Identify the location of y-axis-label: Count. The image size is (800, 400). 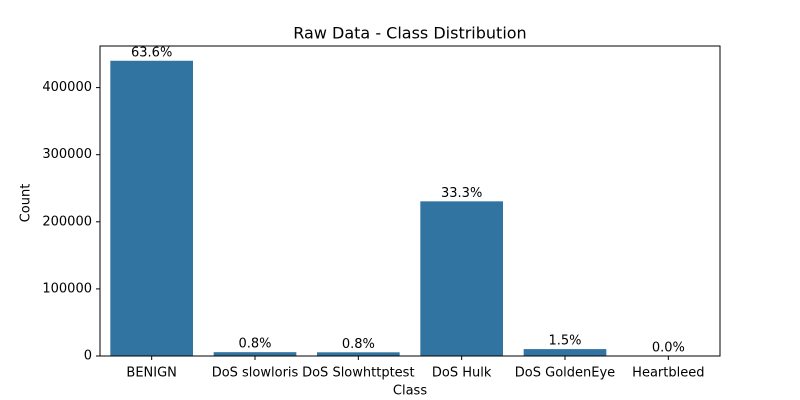
(26, 203).